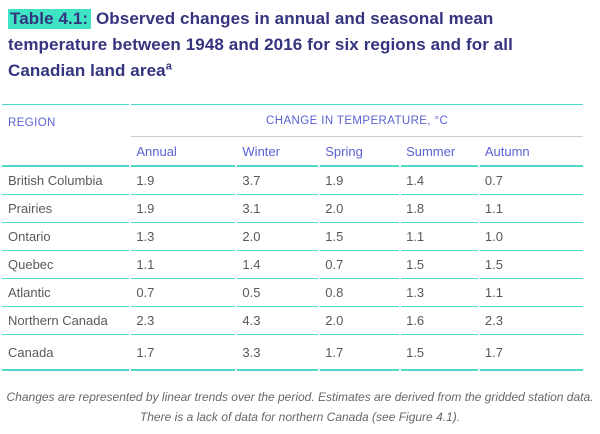  I want to click on region-cell: British Columbia, so click(66, 181).